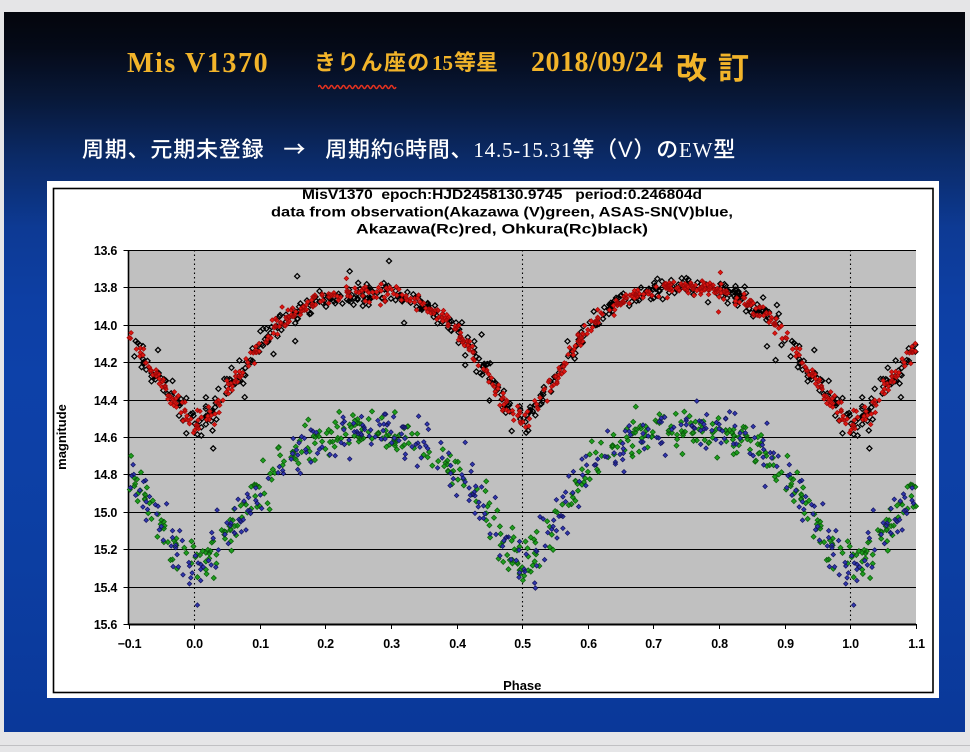 This screenshot has height=752, width=970. I want to click on y-tick-label: 13.6, so click(105, 251).